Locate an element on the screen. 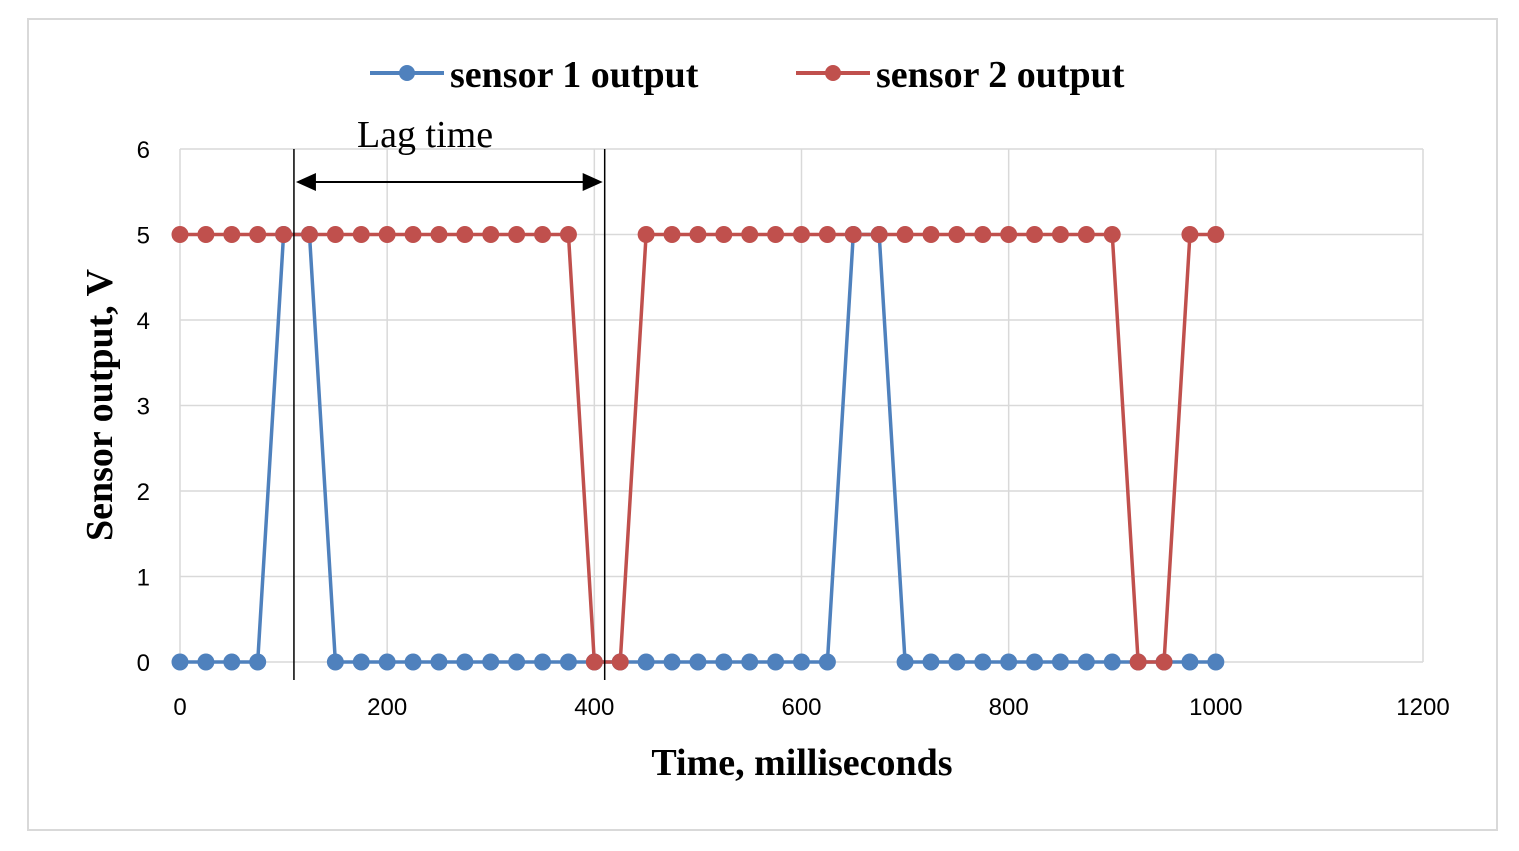 The width and height of the screenshot is (1519, 851). y-tick-label: 1 is located at coordinates (143, 578).